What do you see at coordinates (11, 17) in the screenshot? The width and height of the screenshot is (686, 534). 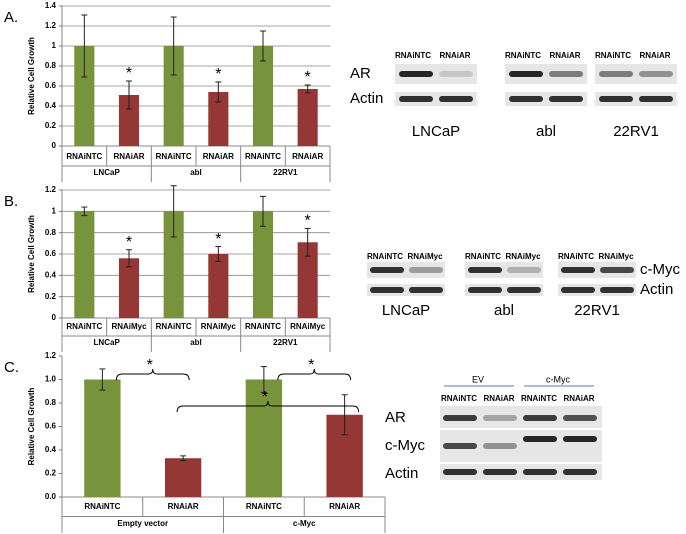 I see `panel-label: A.` at bounding box center [11, 17].